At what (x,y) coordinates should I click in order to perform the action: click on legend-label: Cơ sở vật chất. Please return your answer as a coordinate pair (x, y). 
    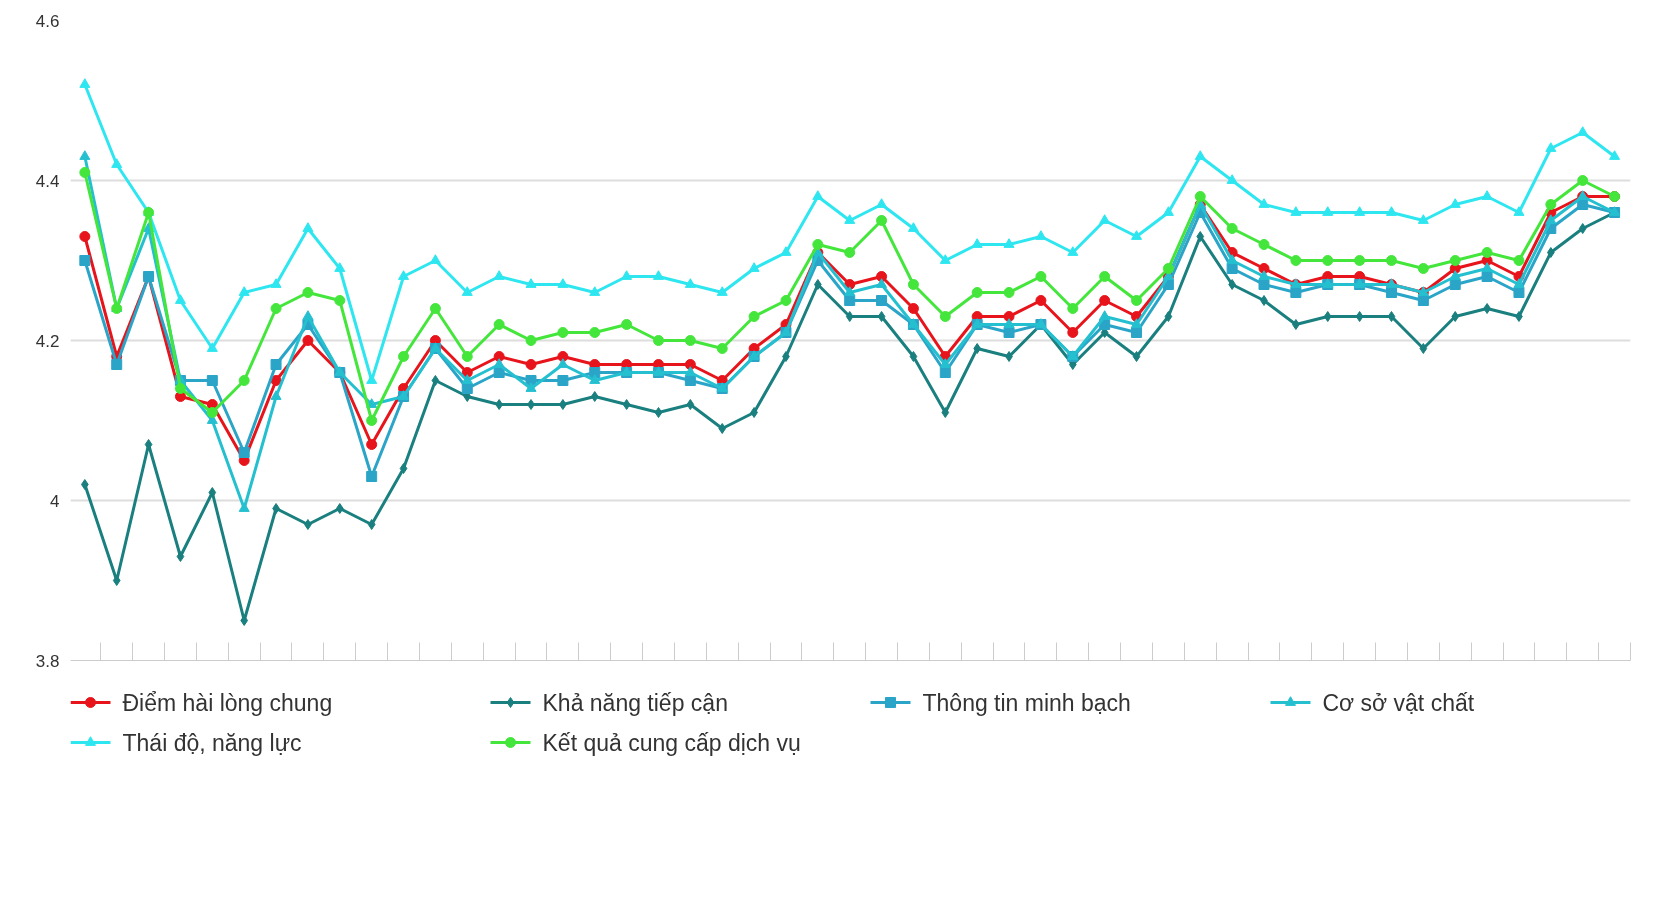
    Looking at the image, I should click on (1398, 702).